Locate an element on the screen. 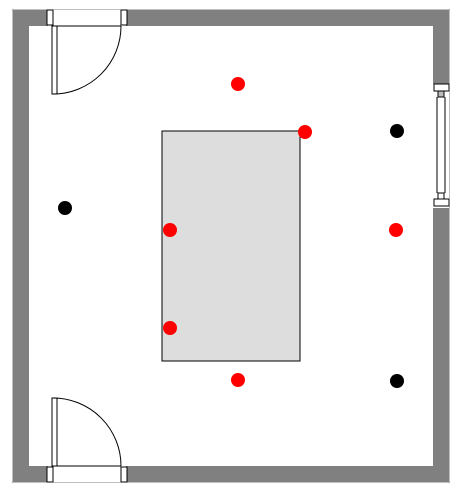 This screenshot has height=492, width=462. door-jamb-top-right is located at coordinates (124, 17).